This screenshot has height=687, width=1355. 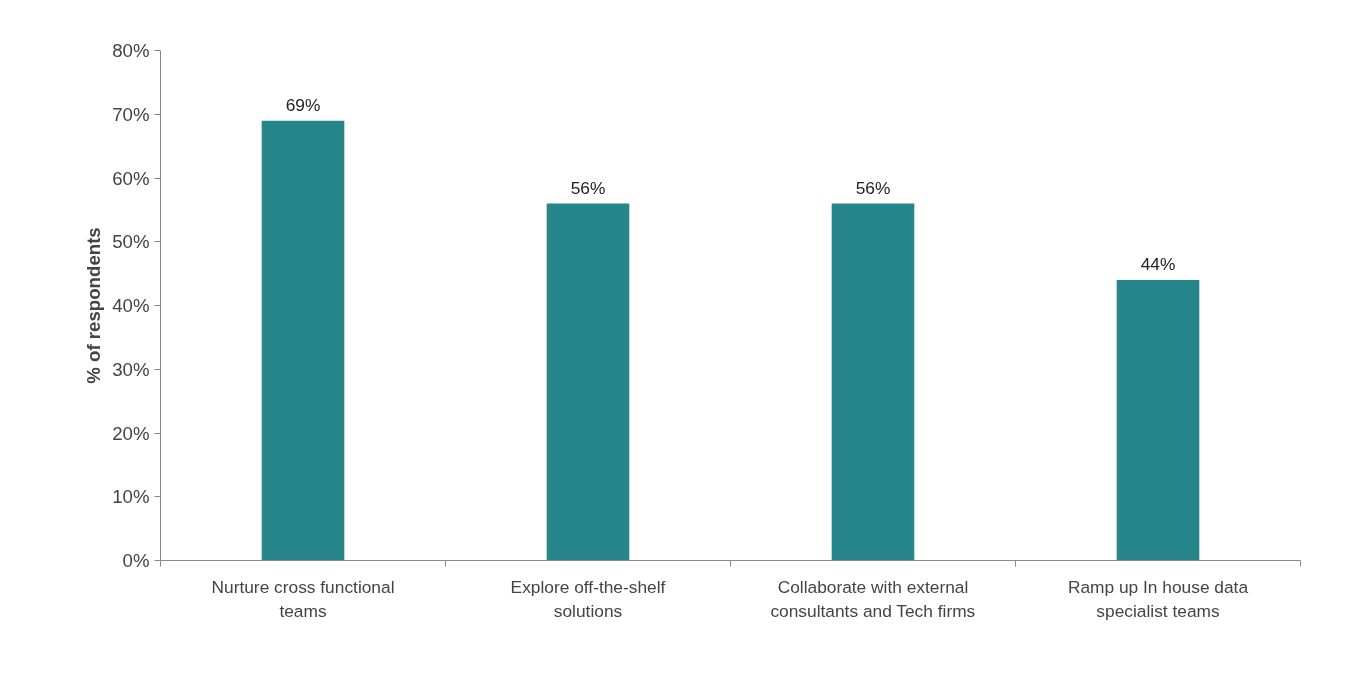 What do you see at coordinates (131, 178) in the screenshot?
I see `y-tick-label: 60%` at bounding box center [131, 178].